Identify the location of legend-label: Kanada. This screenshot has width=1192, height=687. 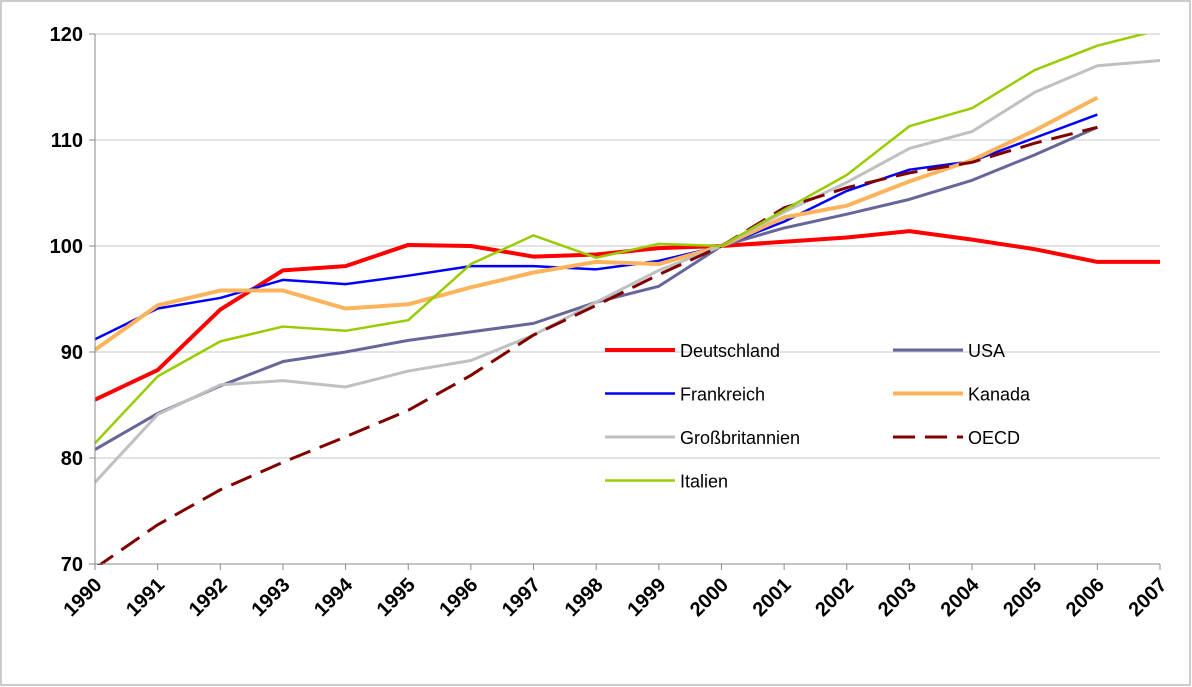
(999, 395).